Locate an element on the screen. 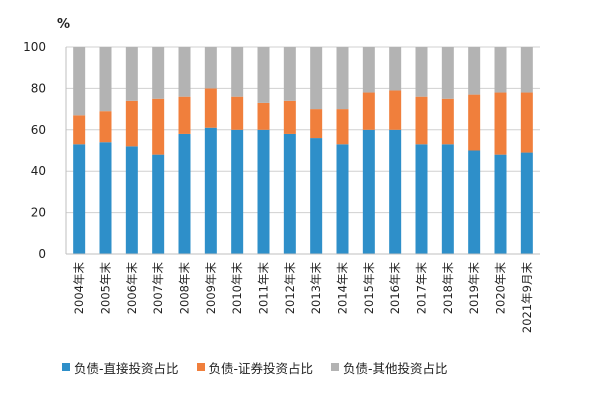  x-tick-label: 2013年末 is located at coordinates (316, 288).